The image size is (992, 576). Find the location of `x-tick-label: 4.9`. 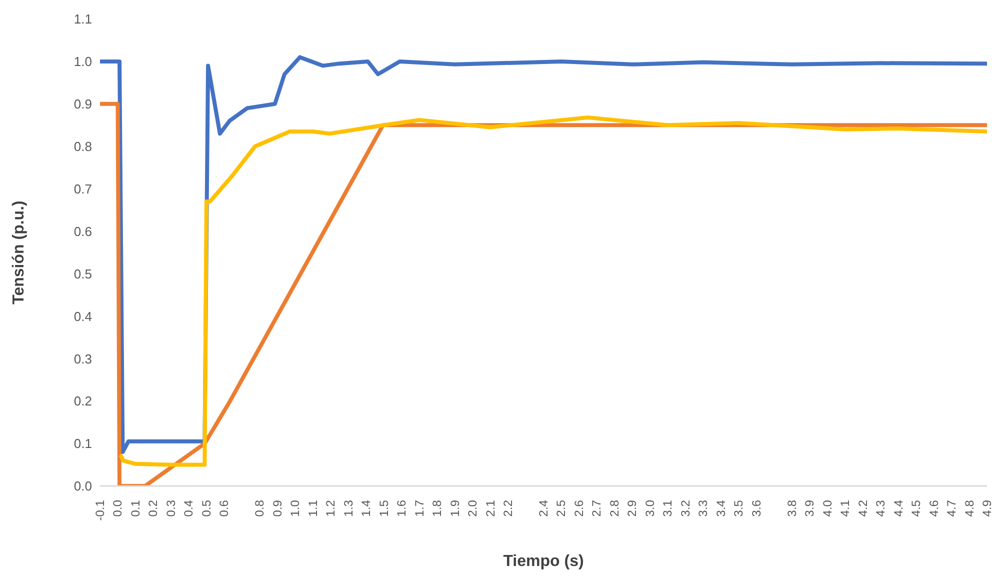

x-tick-label: 4.9 is located at coordinates (986, 508).